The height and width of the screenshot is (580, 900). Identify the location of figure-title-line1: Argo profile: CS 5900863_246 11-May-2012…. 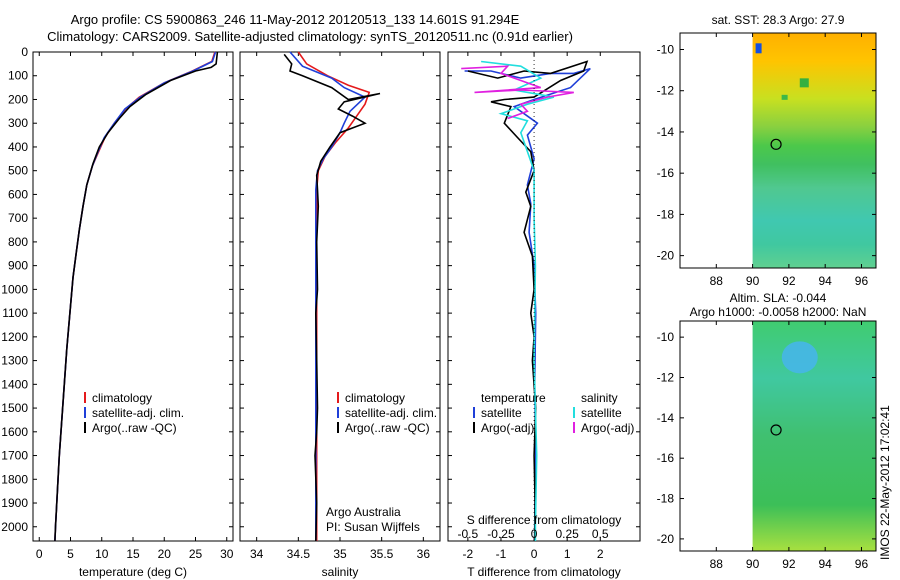
(295, 19).